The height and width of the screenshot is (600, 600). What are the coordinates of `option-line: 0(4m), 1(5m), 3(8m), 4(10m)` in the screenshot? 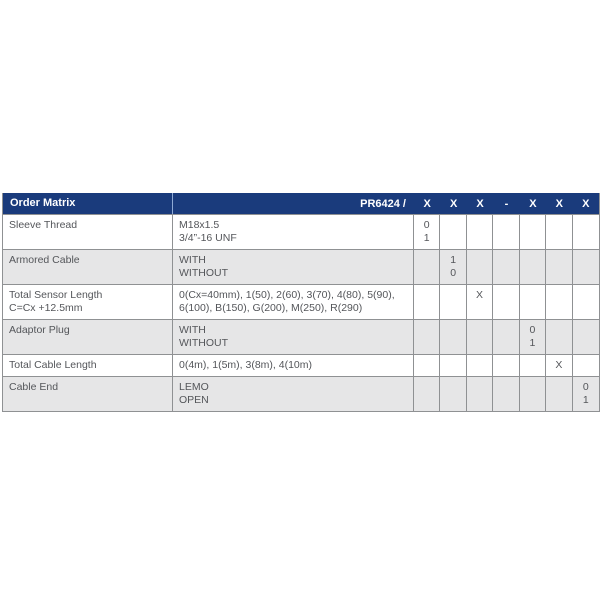 It's located at (246, 365).